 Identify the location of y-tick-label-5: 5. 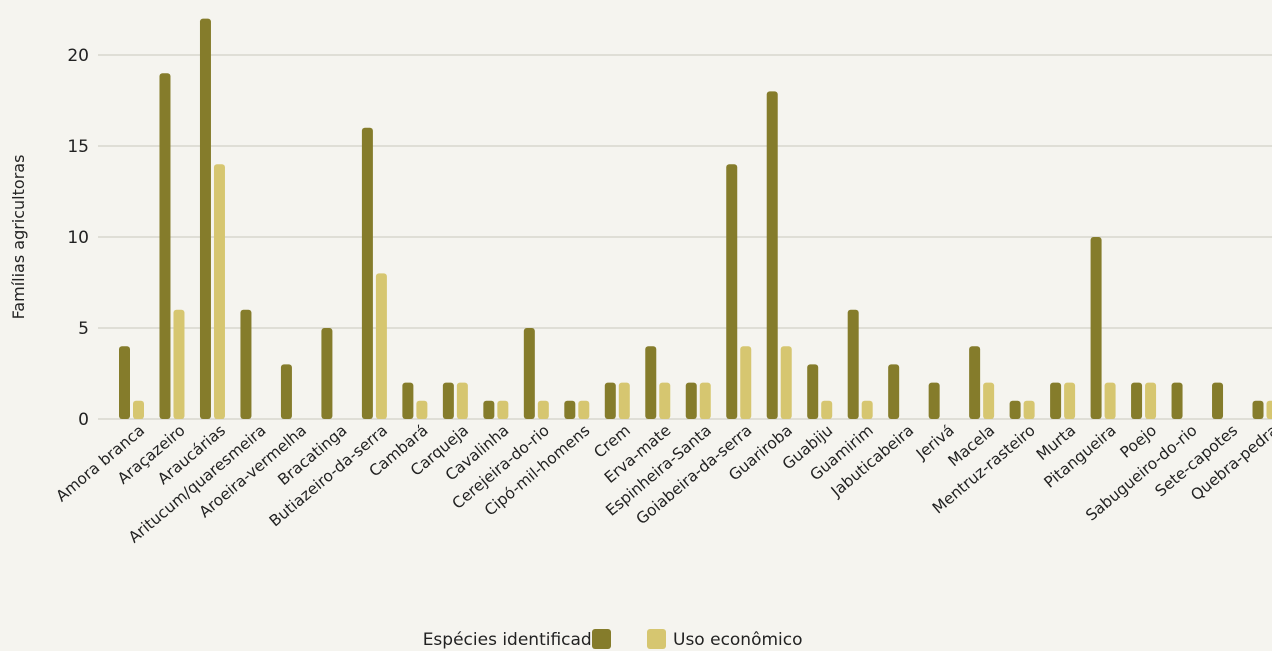
(83, 329).